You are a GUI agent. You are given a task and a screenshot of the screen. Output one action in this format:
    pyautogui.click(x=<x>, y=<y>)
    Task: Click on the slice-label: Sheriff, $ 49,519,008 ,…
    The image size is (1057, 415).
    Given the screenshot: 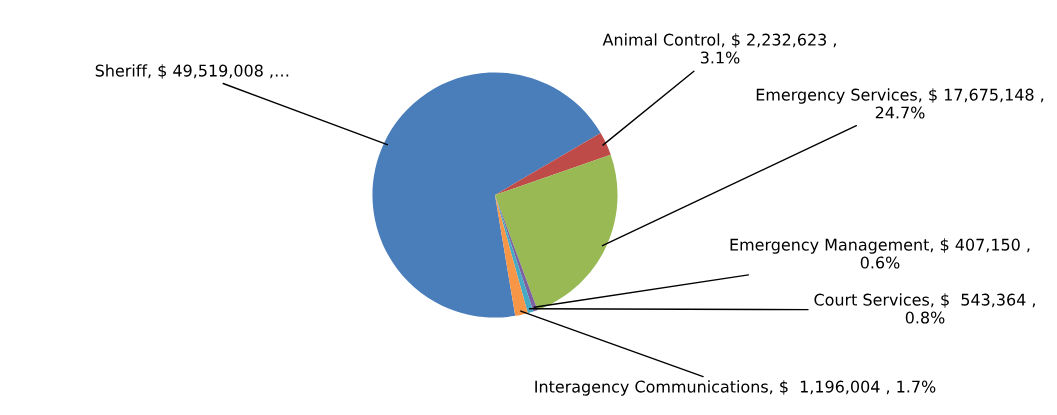 What is the action you would take?
    pyautogui.click(x=192, y=71)
    